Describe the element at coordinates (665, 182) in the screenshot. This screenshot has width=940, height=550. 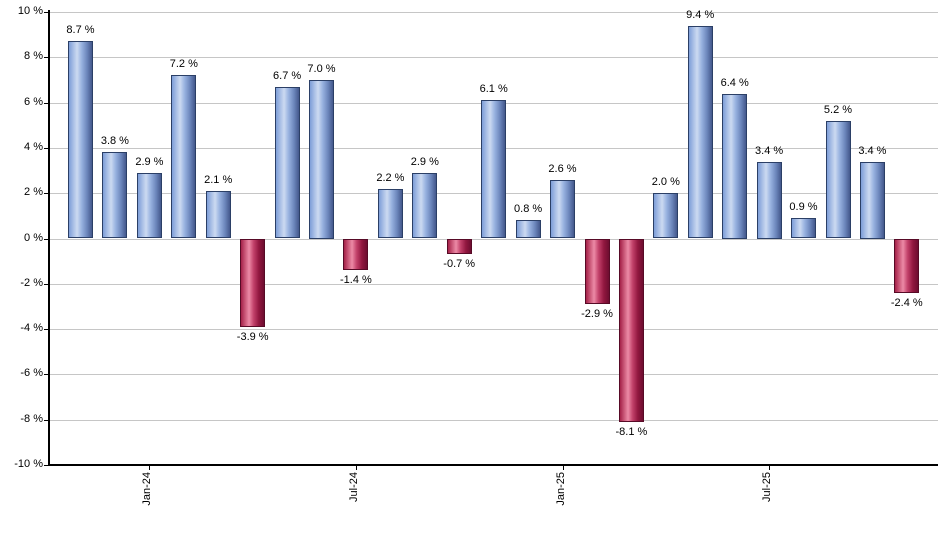
I see `bar-value-label: 2.0 %` at that location.